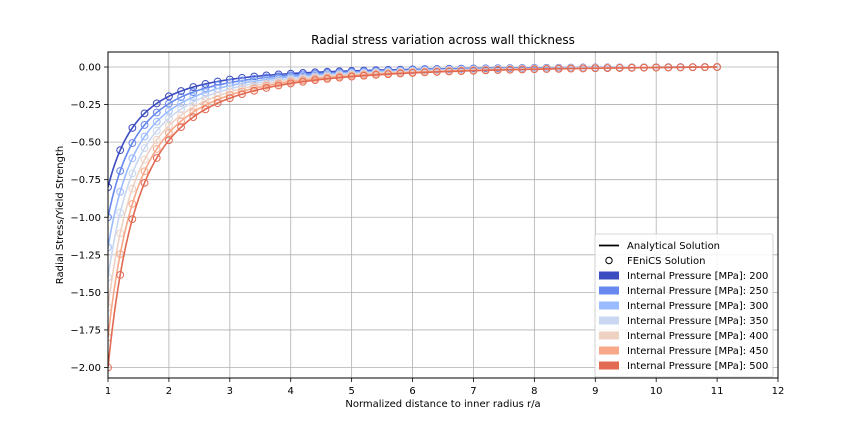  Describe the element at coordinates (85, 180) in the screenshot. I see `y-tick-label: −0.75` at that location.